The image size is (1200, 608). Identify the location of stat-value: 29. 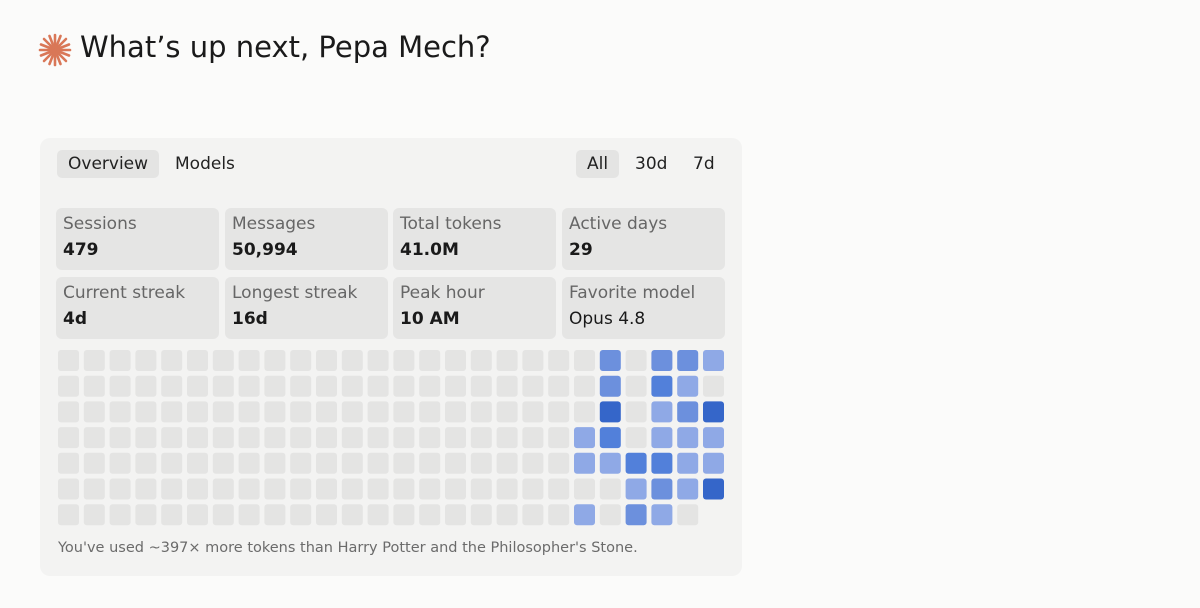
(581, 250).